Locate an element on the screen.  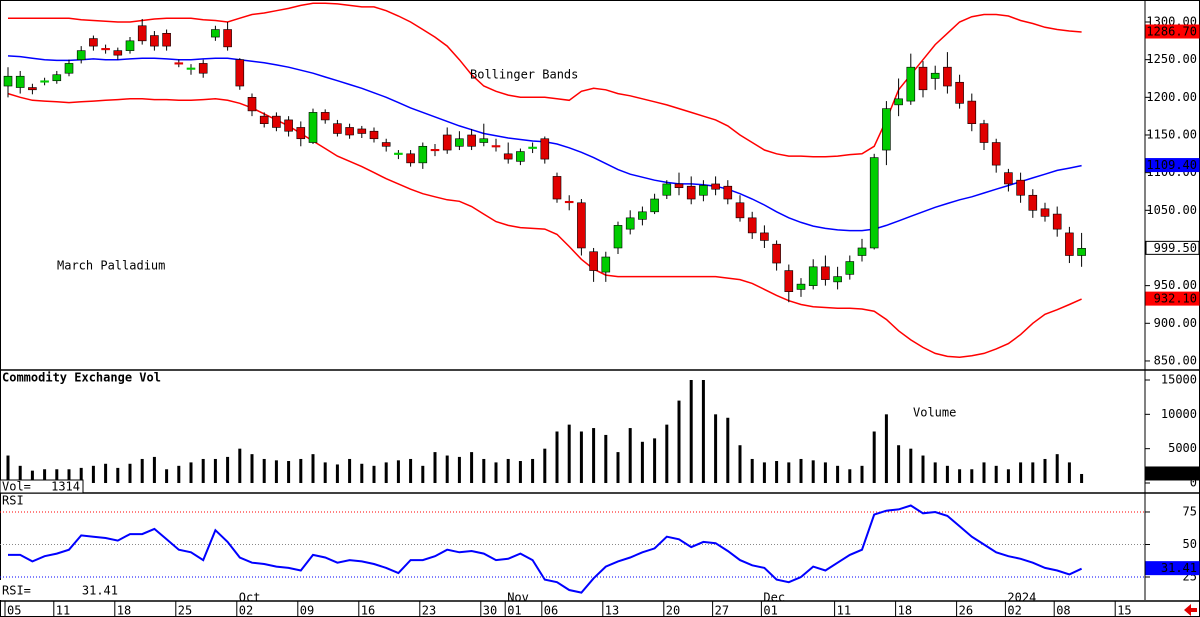
rsi-line is located at coordinates (545, 549).